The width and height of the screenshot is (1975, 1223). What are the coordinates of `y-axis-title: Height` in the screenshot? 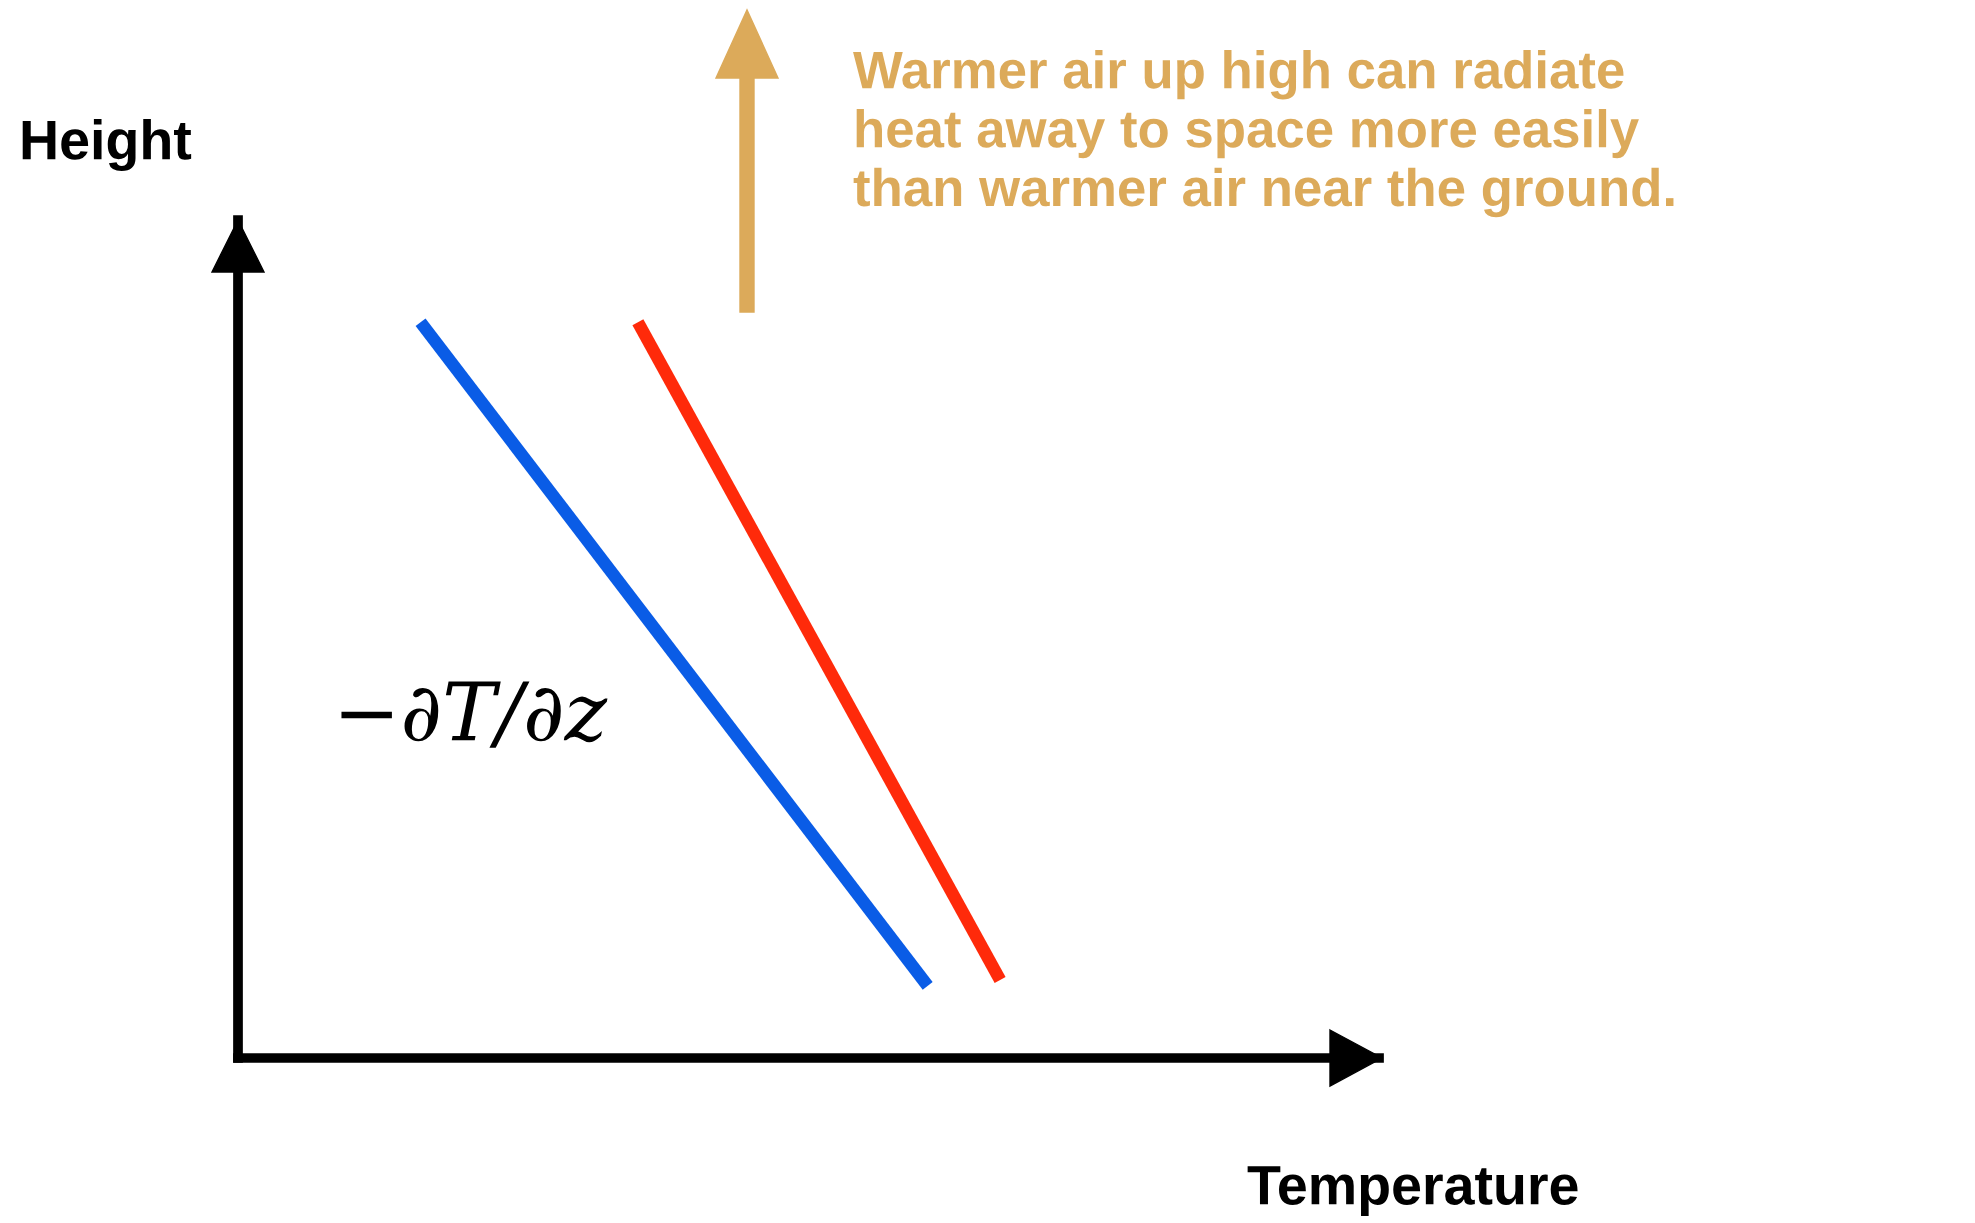 It's located at (107, 145).